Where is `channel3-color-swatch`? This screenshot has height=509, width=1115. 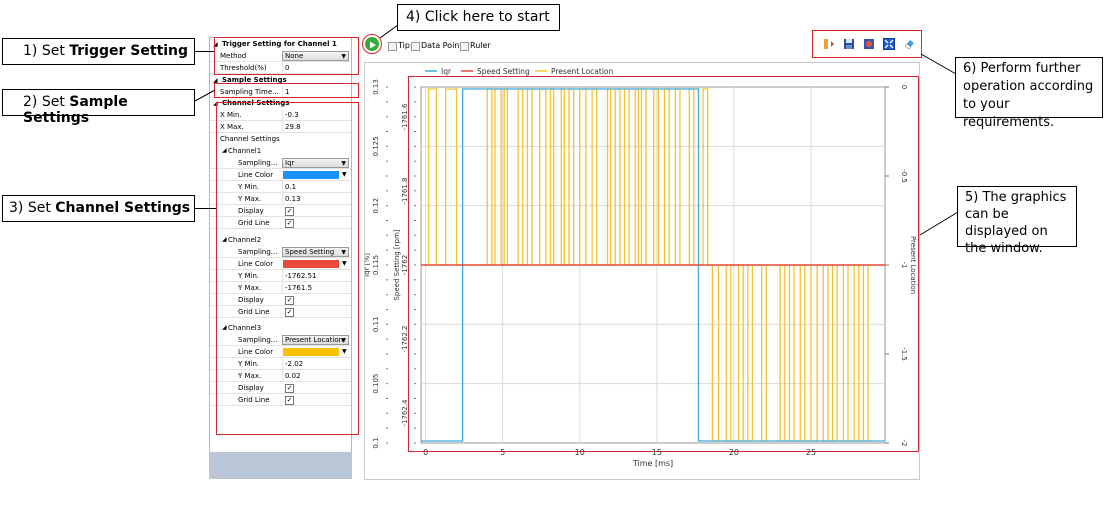
channel3-color-swatch is located at coordinates (311, 352).